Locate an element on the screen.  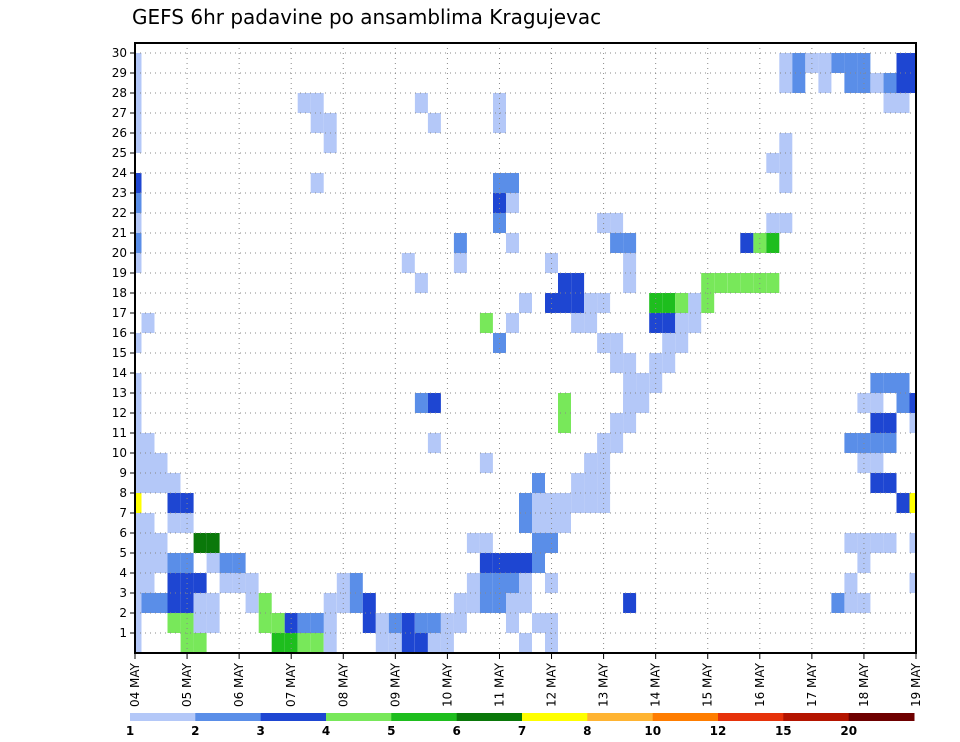
x-tick-label: 10 MAY is located at coordinates (447, 684).